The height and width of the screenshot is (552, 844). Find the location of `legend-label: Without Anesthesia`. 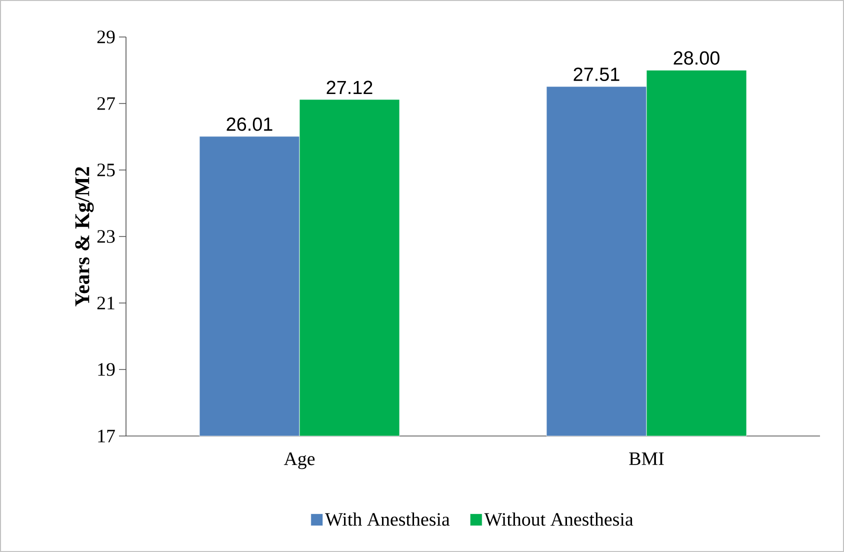

legend-label: Without Anesthesia is located at coordinates (559, 519).